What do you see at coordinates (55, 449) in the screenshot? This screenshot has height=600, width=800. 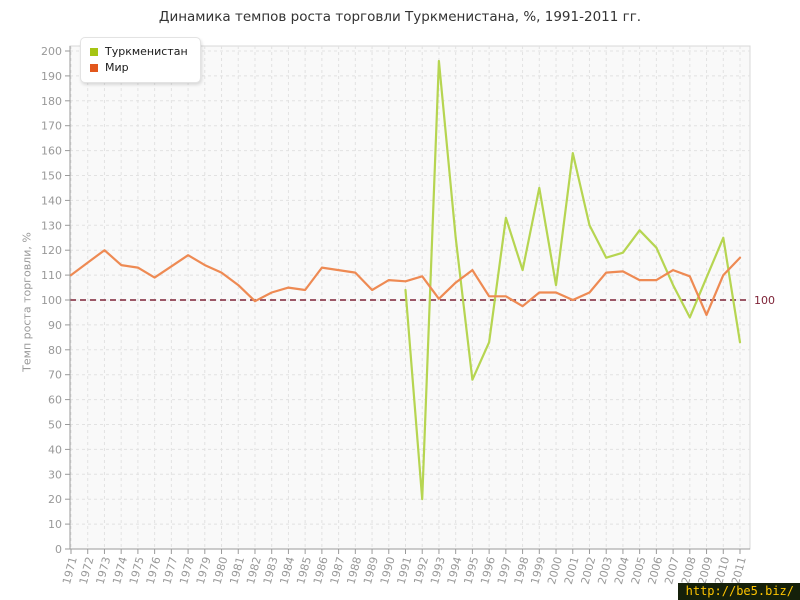 I see `svg-text: 40` at bounding box center [55, 449].